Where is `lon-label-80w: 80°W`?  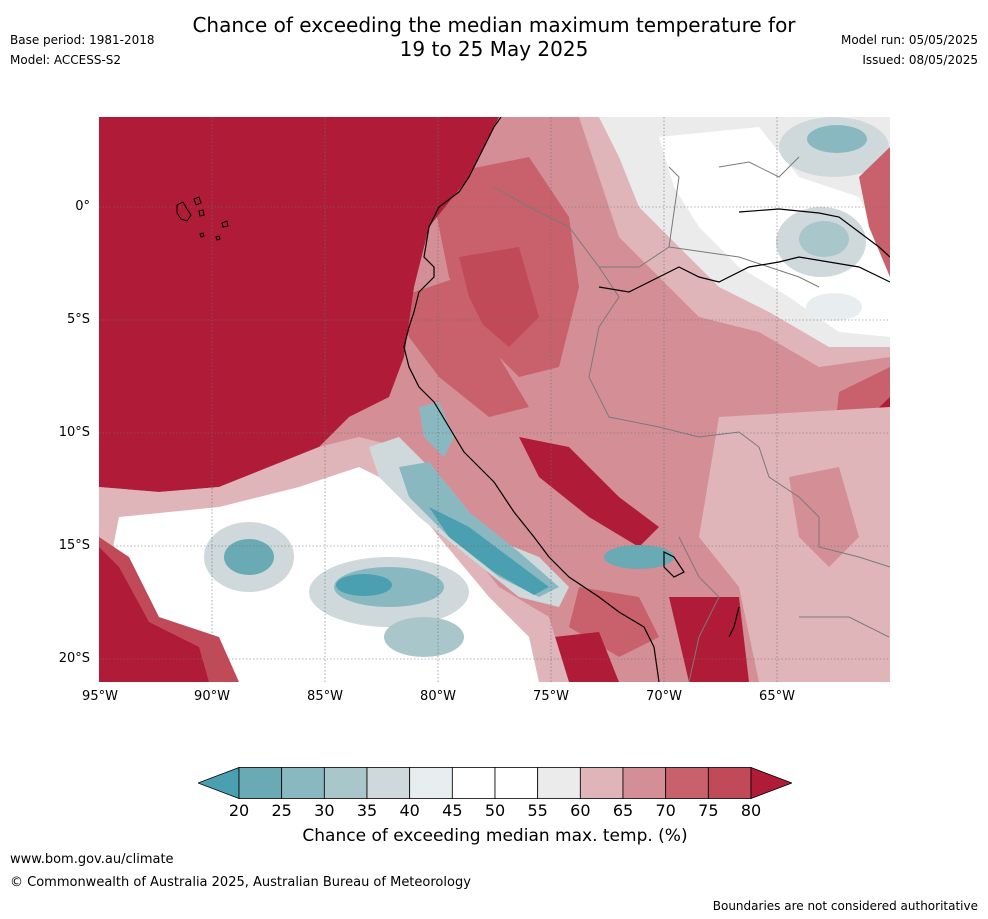
lon-label-80w: 80°W is located at coordinates (438, 696).